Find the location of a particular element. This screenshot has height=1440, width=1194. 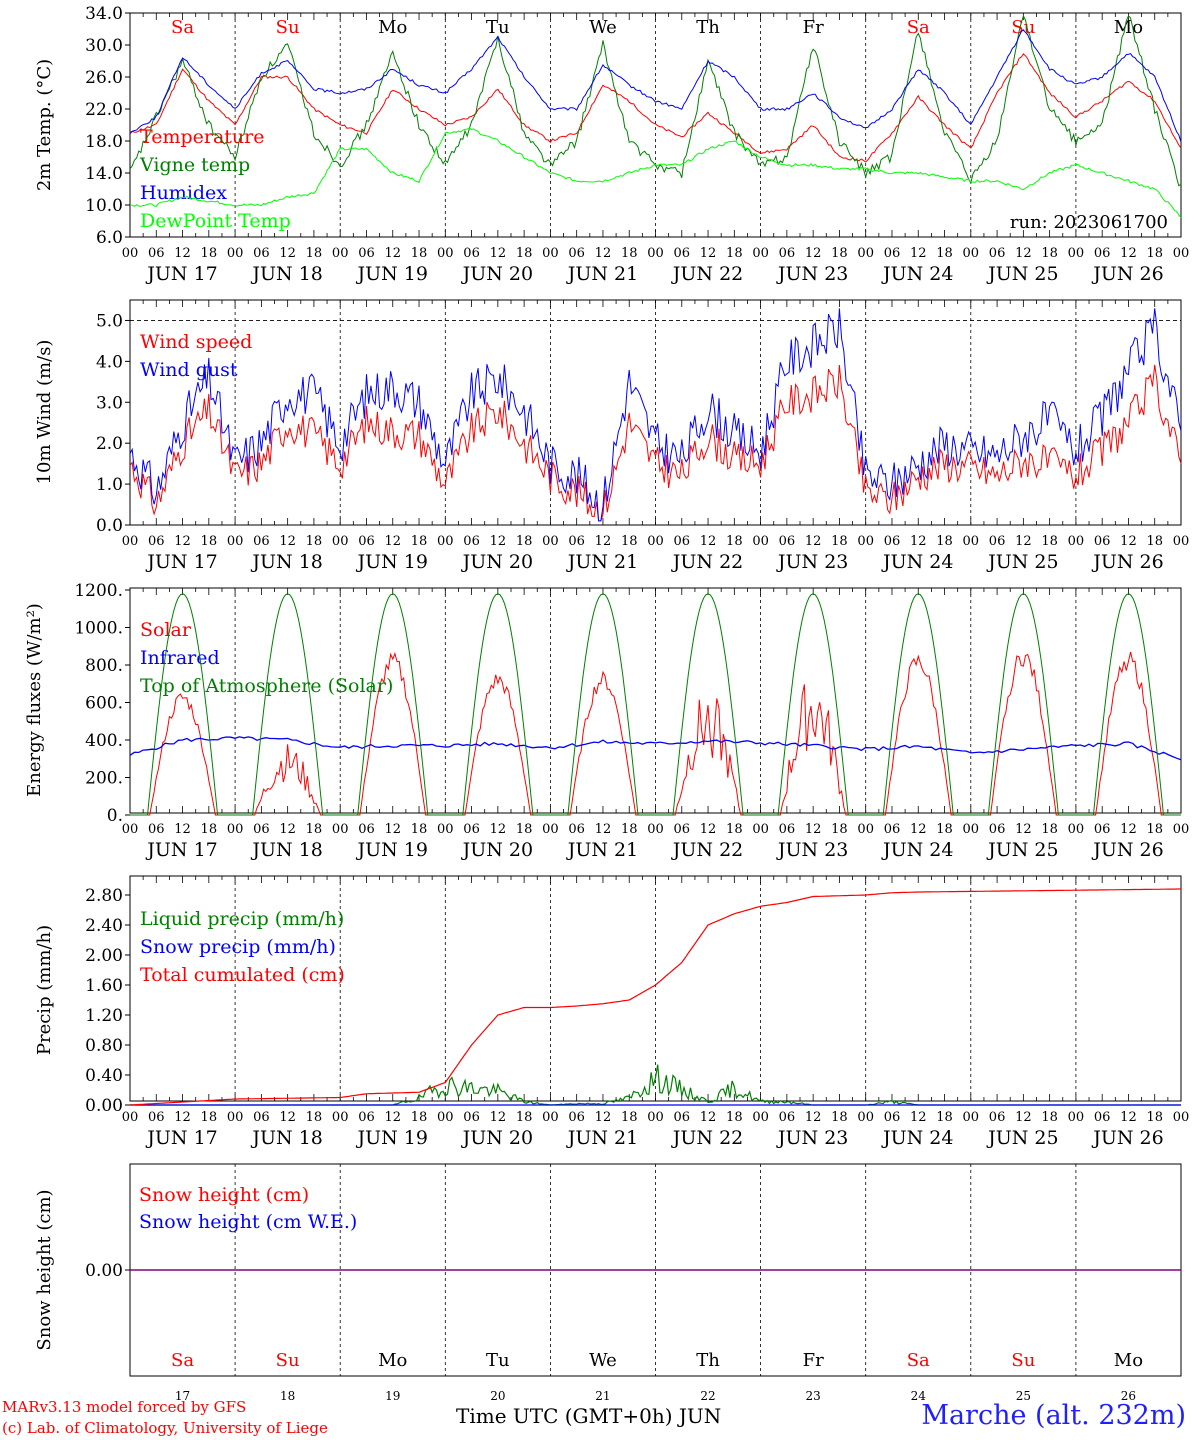

day-number: 17 is located at coordinates (182, 1396).